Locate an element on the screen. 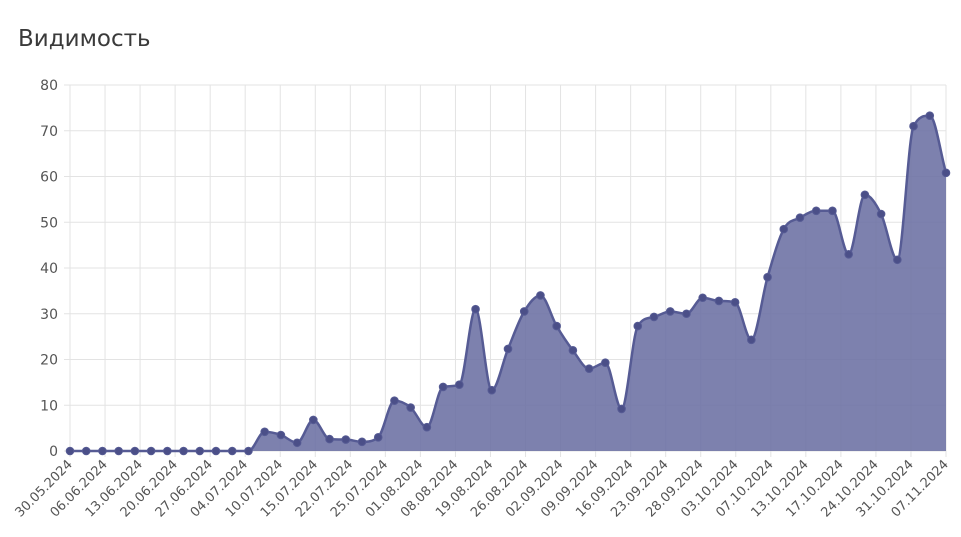 The width and height of the screenshot is (961, 537). chart-title: Видимость is located at coordinates (84, 39).